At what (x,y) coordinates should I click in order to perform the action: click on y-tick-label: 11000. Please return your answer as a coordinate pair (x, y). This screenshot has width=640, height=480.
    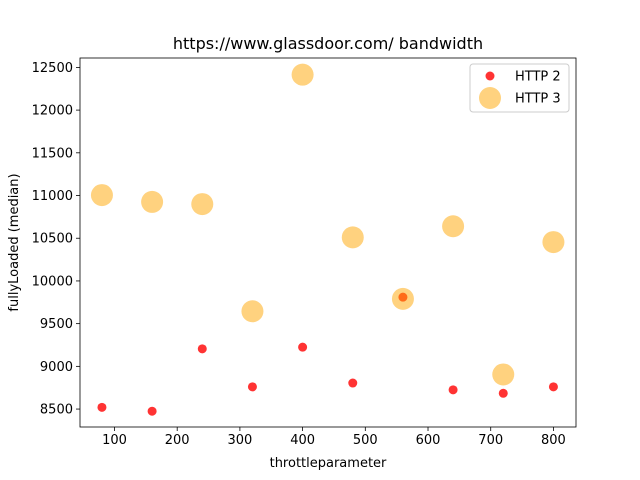
    Looking at the image, I should click on (52, 196).